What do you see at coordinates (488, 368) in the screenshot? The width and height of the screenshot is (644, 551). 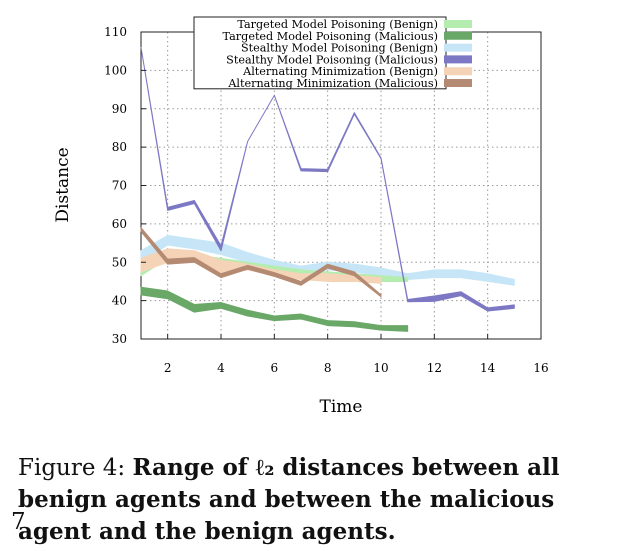 I see `x-tick-label-14: 14` at bounding box center [488, 368].